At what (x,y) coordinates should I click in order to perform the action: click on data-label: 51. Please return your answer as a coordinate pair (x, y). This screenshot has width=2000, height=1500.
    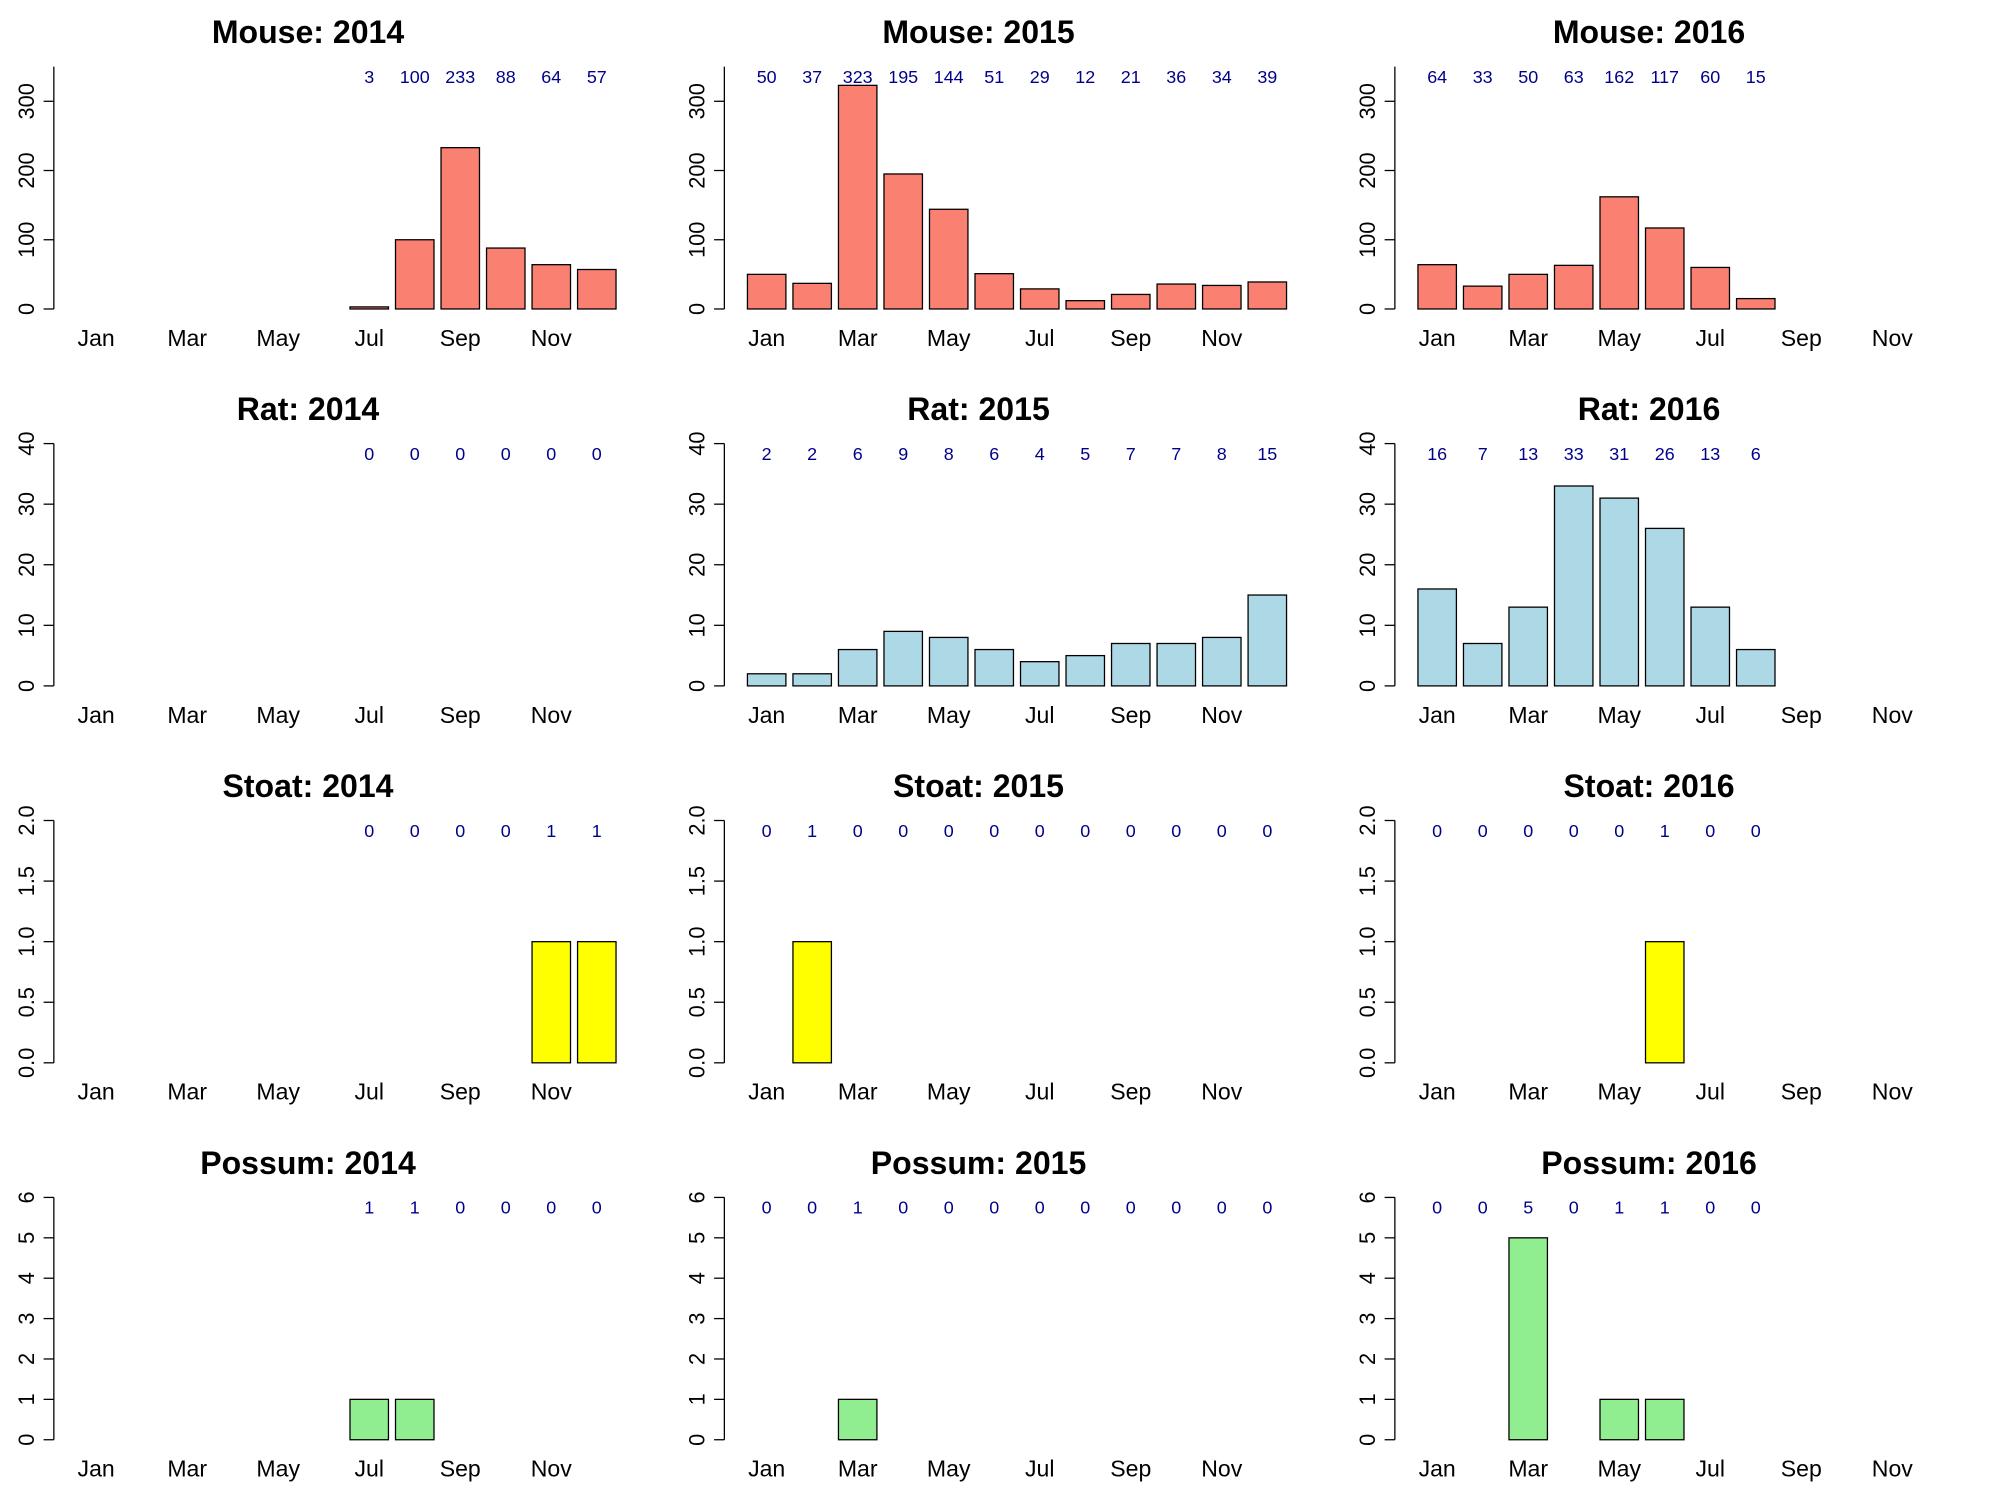
    Looking at the image, I should click on (994, 77).